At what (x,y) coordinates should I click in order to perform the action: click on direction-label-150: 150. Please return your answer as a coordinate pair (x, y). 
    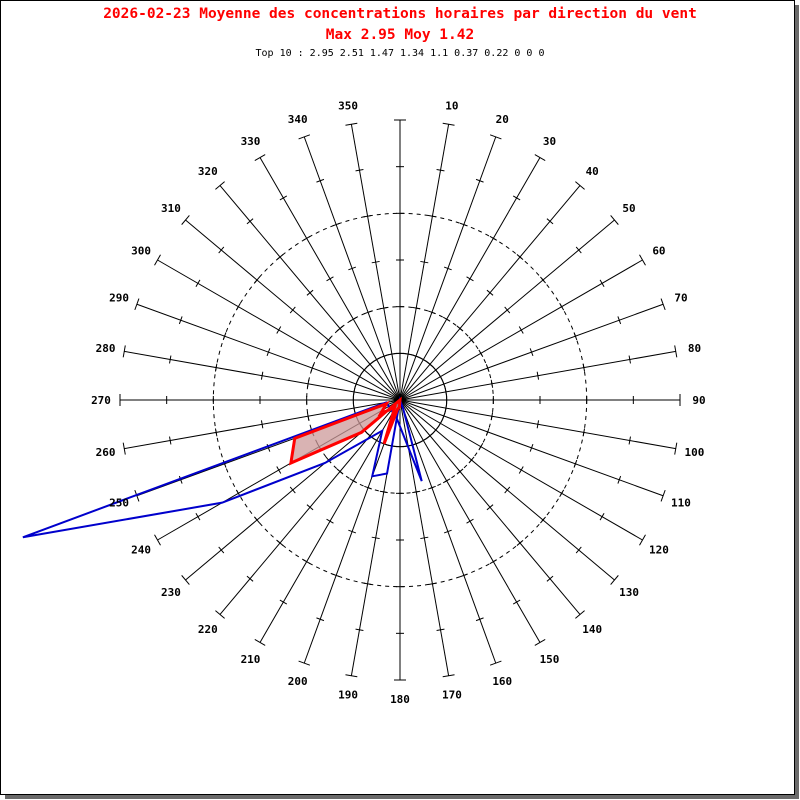
    Looking at the image, I should click on (550, 659).